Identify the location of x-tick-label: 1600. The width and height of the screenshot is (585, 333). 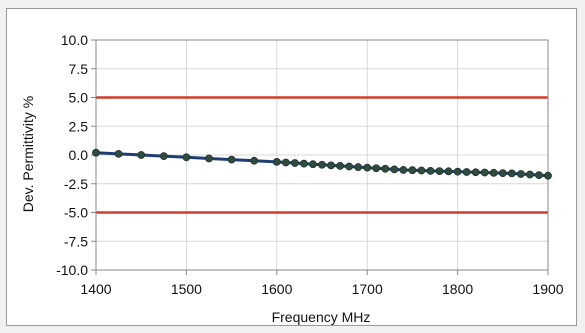
(276, 289).